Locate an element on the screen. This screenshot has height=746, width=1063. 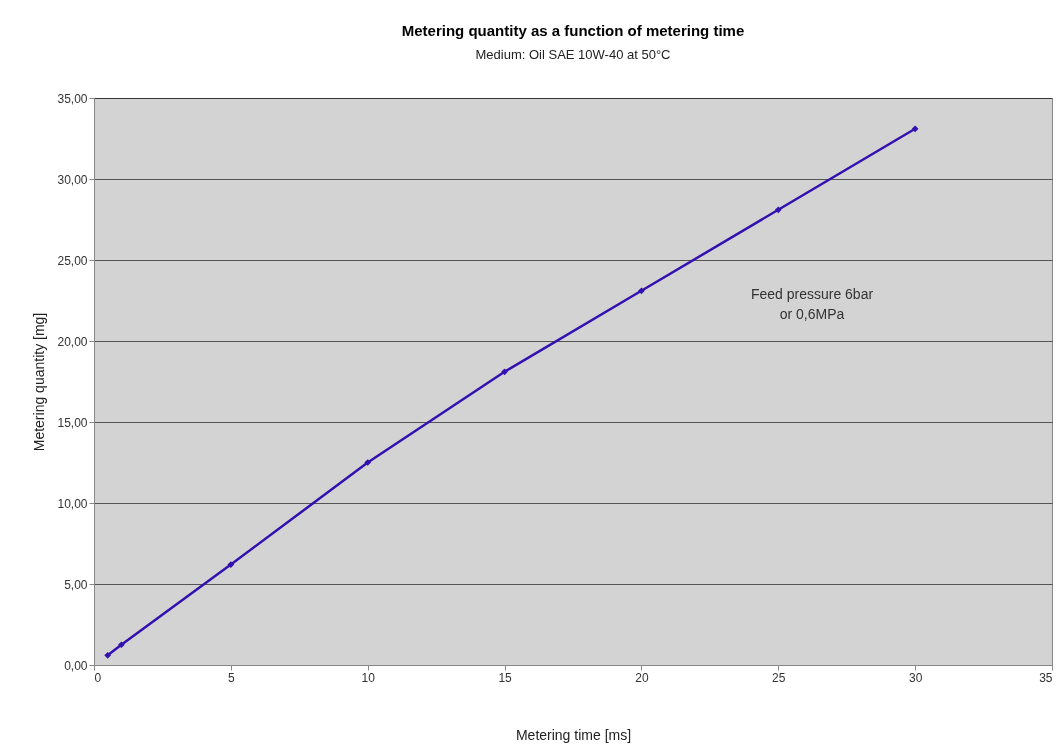
y-tick-label: 20,00 is located at coordinates (72, 341).